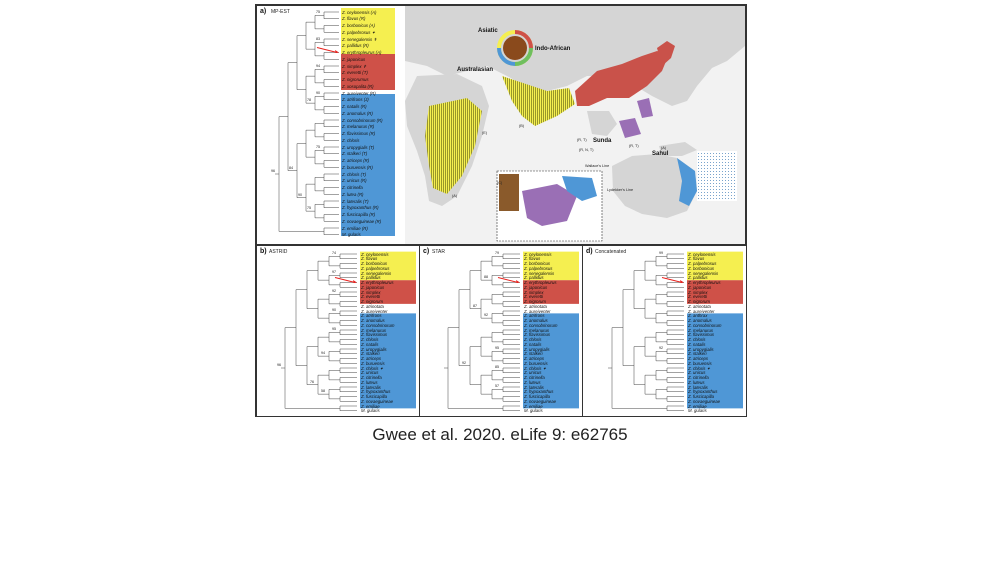 The width and height of the screenshot is (1000, 563). I want to click on panel-c-method: STAR, so click(438, 252).